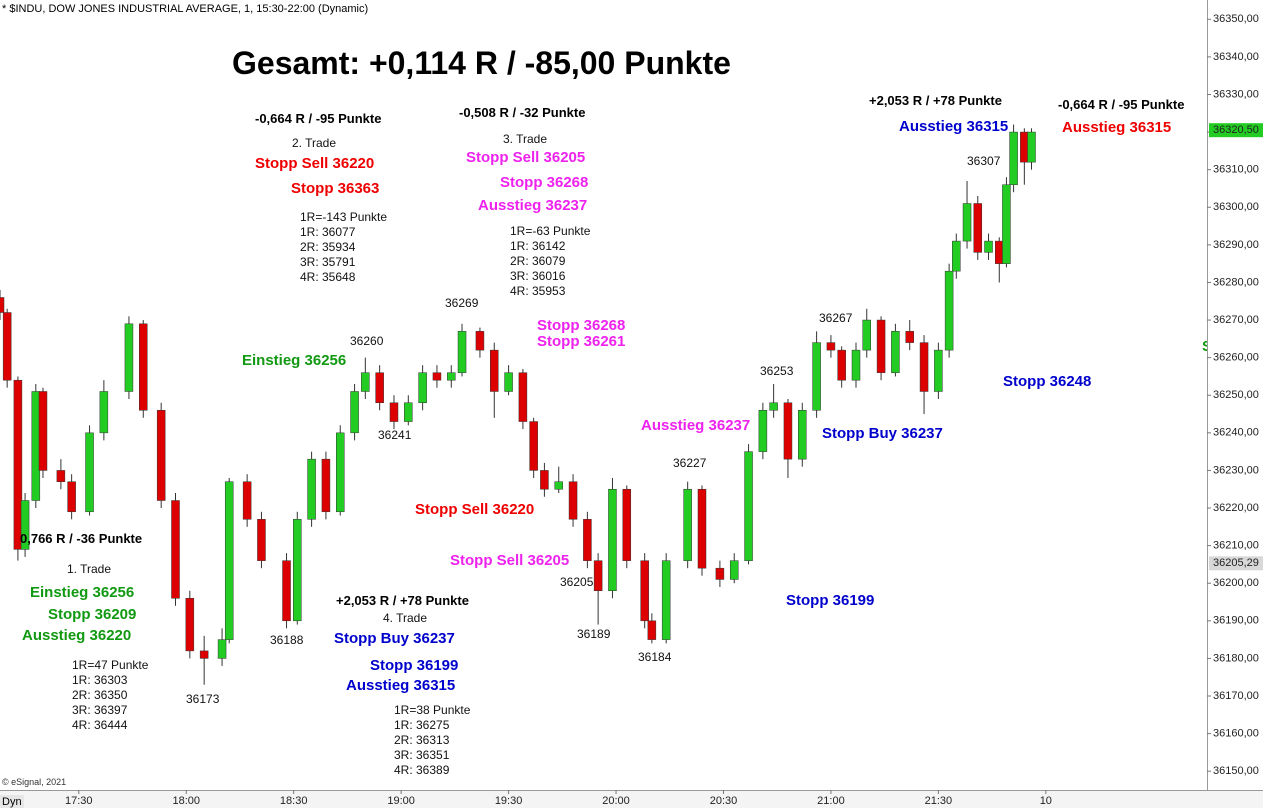 The height and width of the screenshot is (808, 1263). Describe the element at coordinates (1236, 395) in the screenshot. I see `y-tick-label: 36250,00` at that location.